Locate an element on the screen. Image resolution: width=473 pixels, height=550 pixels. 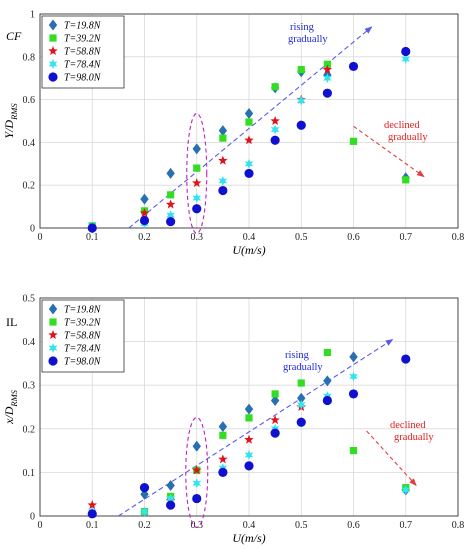
legend-entry: T=58.8N is located at coordinates (83, 336).